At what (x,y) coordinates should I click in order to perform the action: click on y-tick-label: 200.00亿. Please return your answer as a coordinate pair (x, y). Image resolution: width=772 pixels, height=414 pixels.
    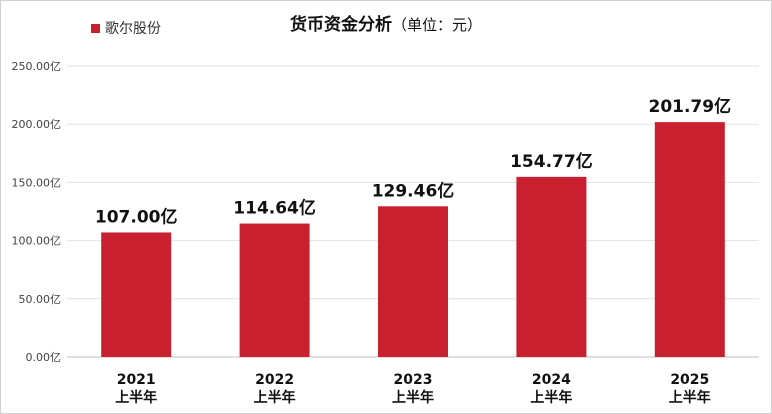
    Looking at the image, I should click on (37, 124).